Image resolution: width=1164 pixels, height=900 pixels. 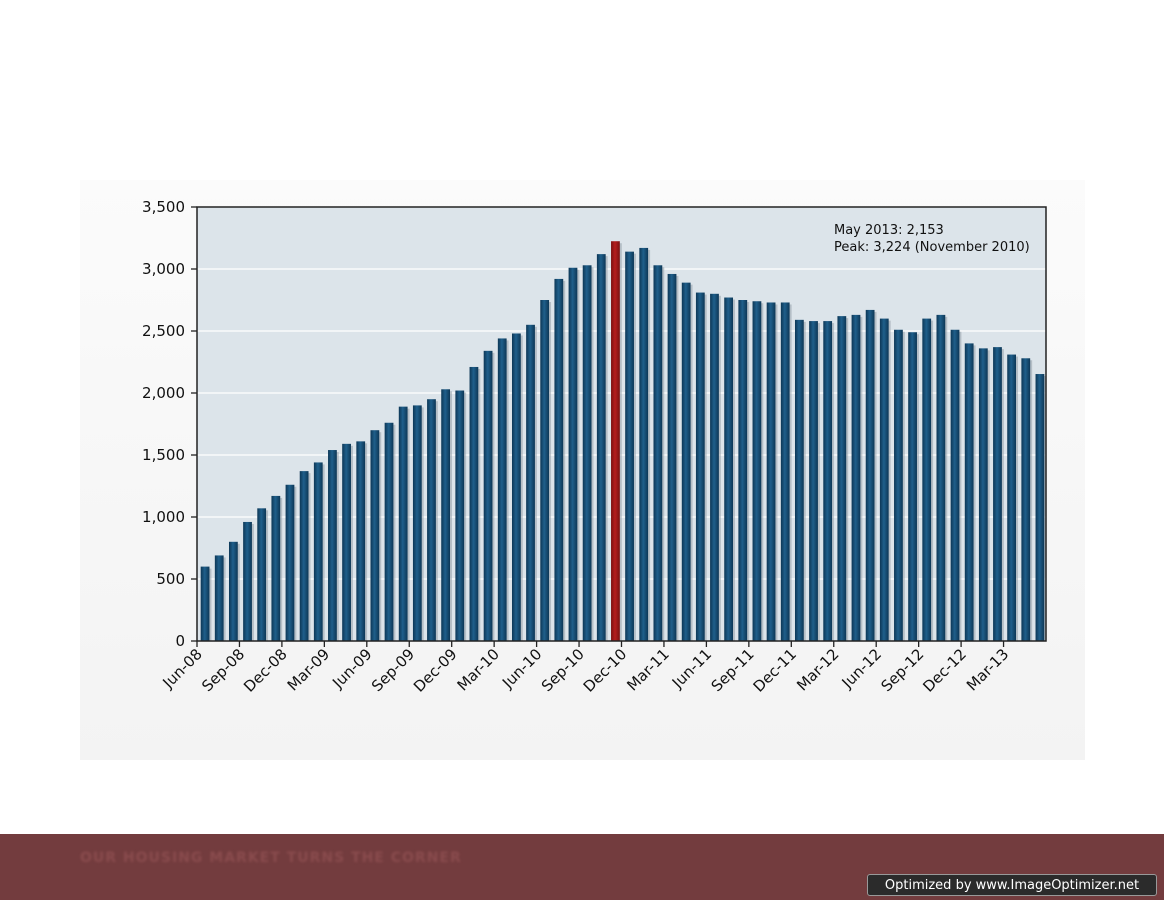 What do you see at coordinates (163, 269) in the screenshot?
I see `y-tick-label-6: 3,000` at bounding box center [163, 269].